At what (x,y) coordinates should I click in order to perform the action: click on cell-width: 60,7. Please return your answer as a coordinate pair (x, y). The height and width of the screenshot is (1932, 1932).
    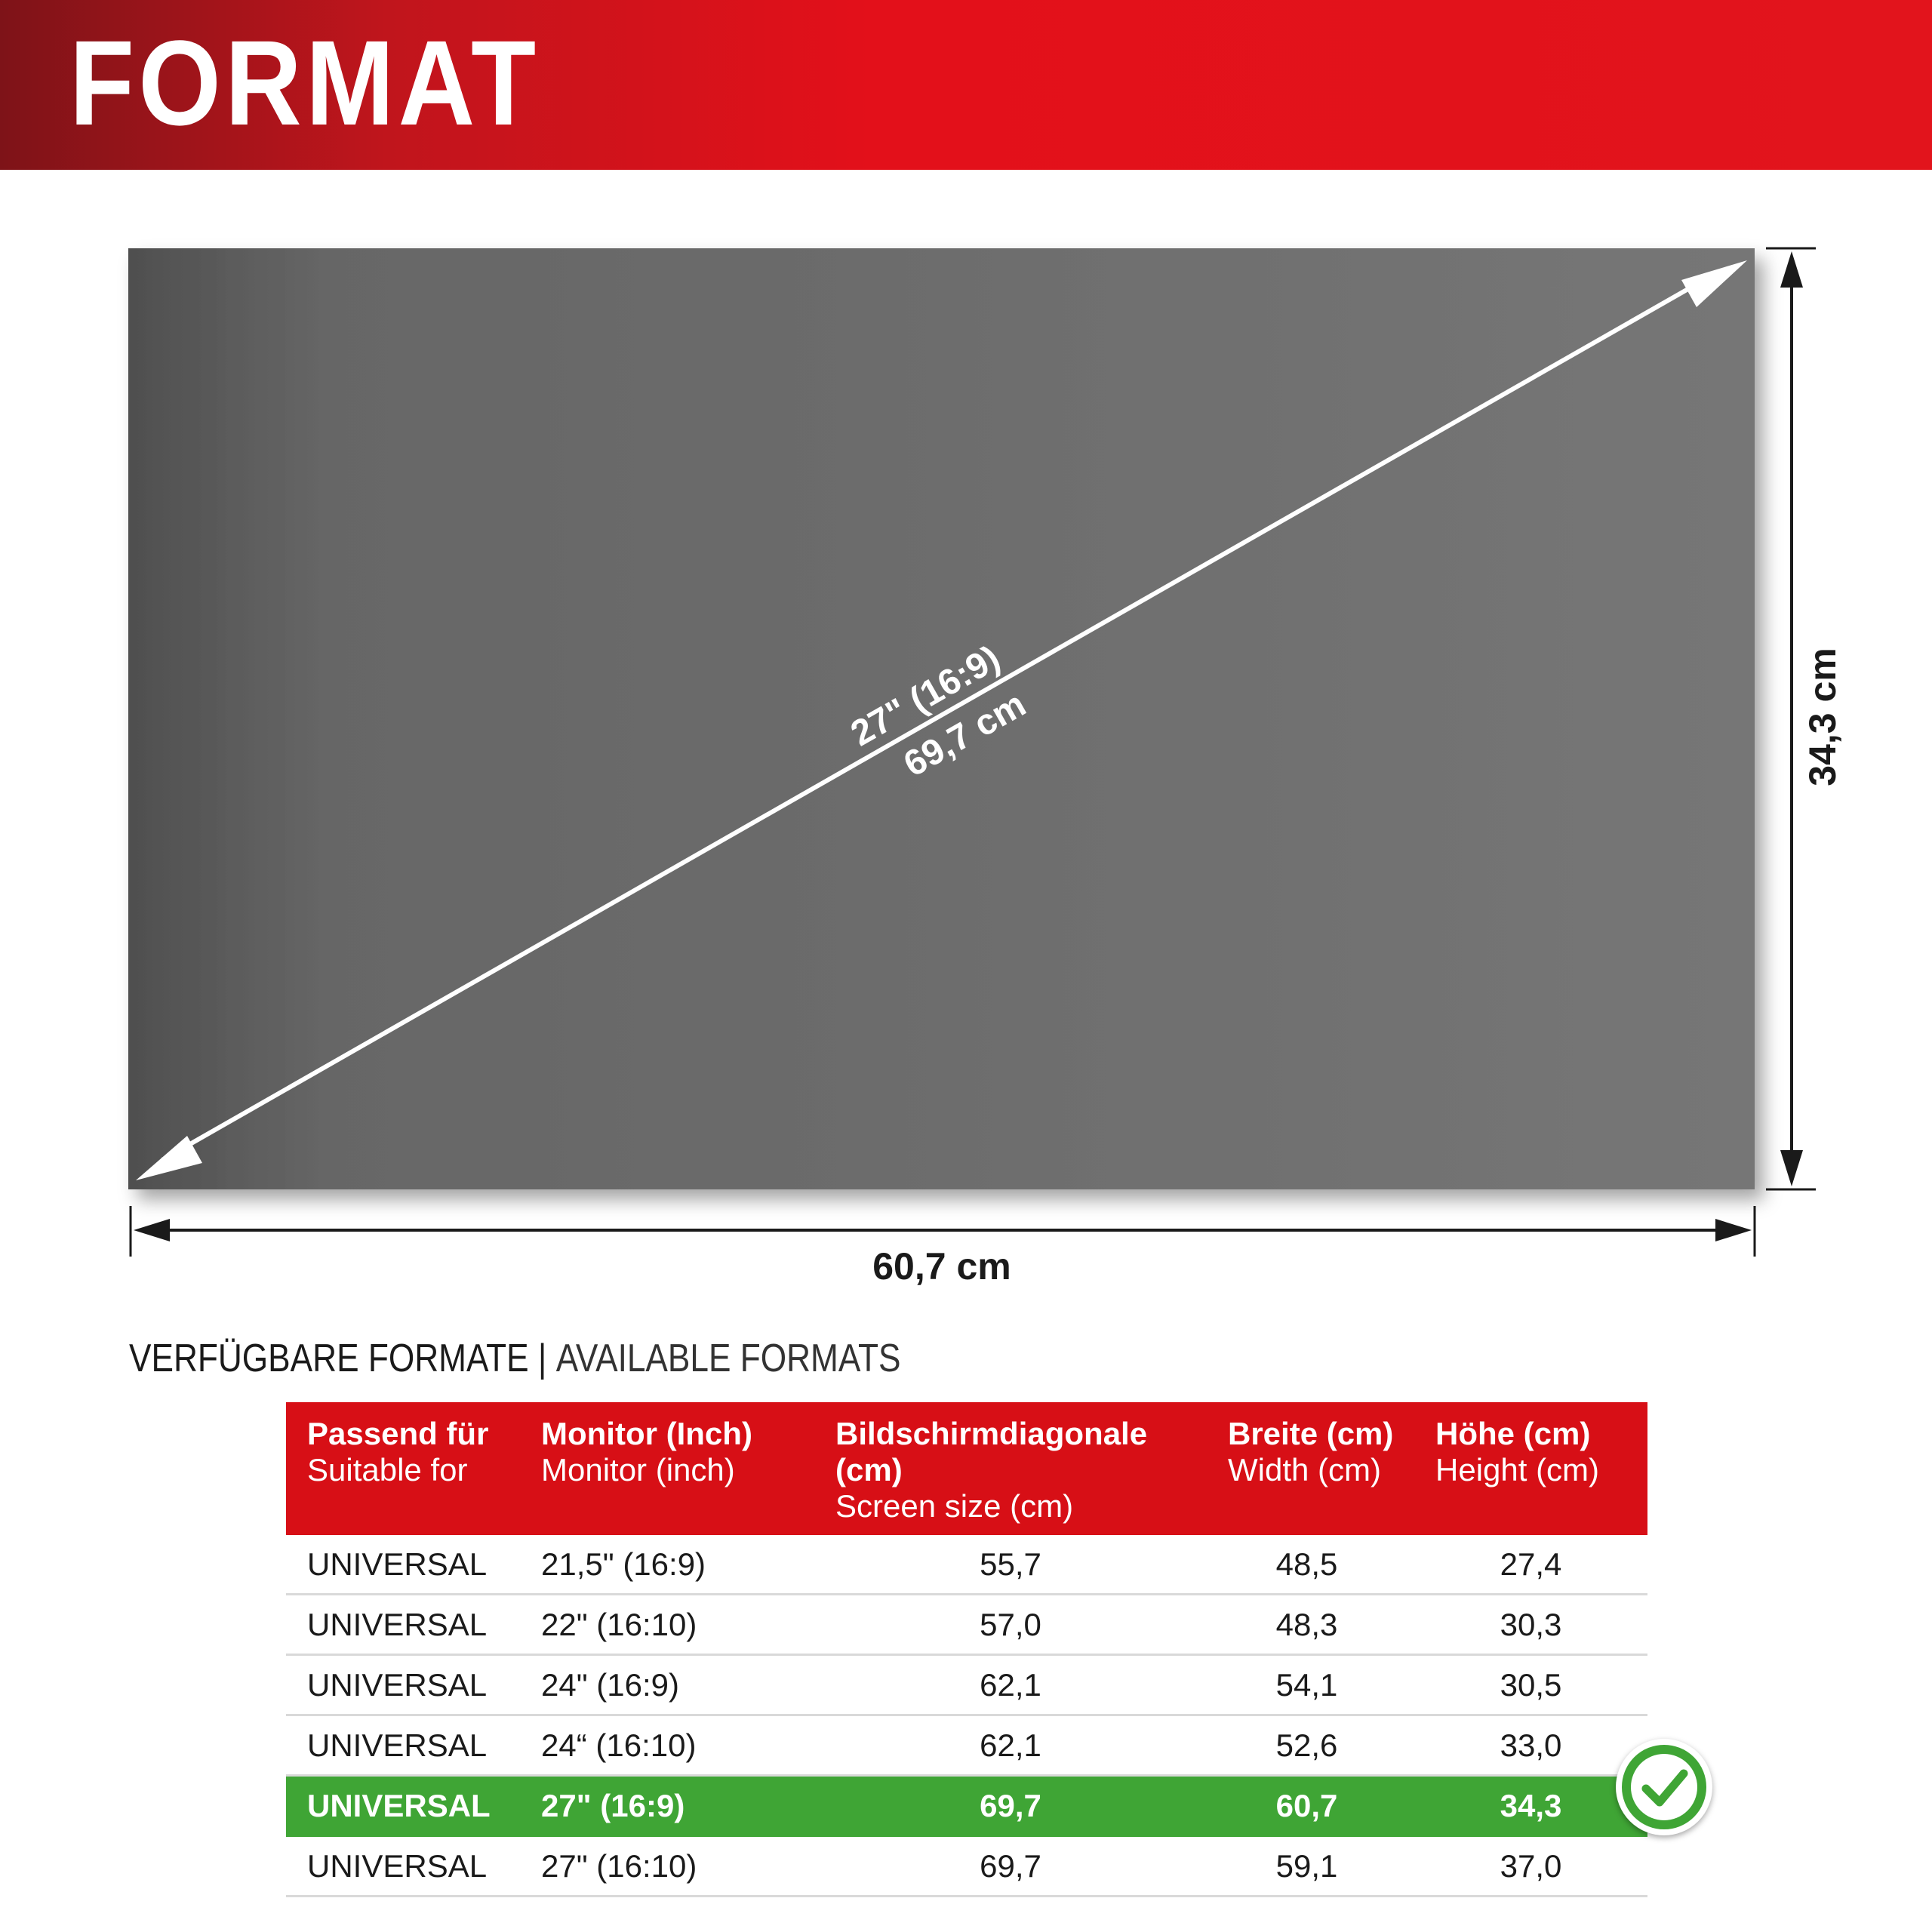
    Looking at the image, I should click on (1310, 1806).